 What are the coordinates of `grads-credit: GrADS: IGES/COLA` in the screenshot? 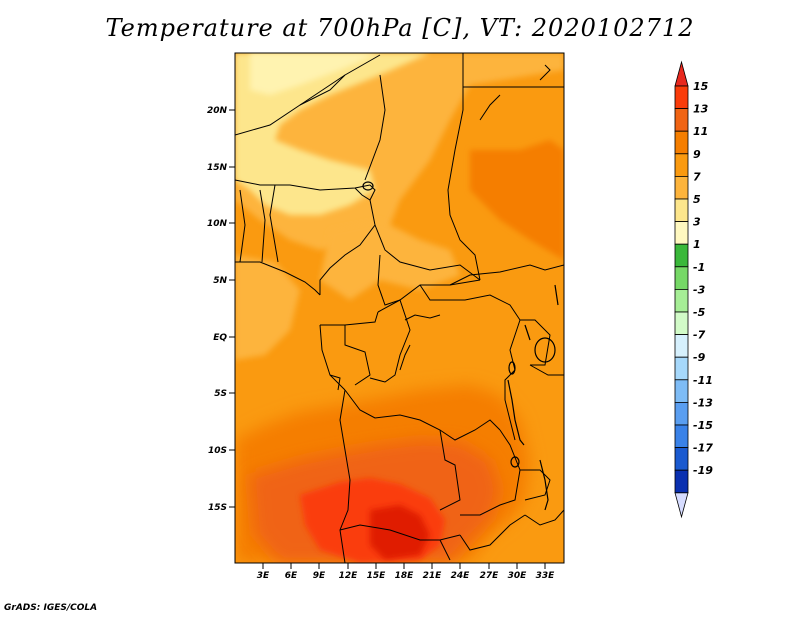 It's located at (51, 608).